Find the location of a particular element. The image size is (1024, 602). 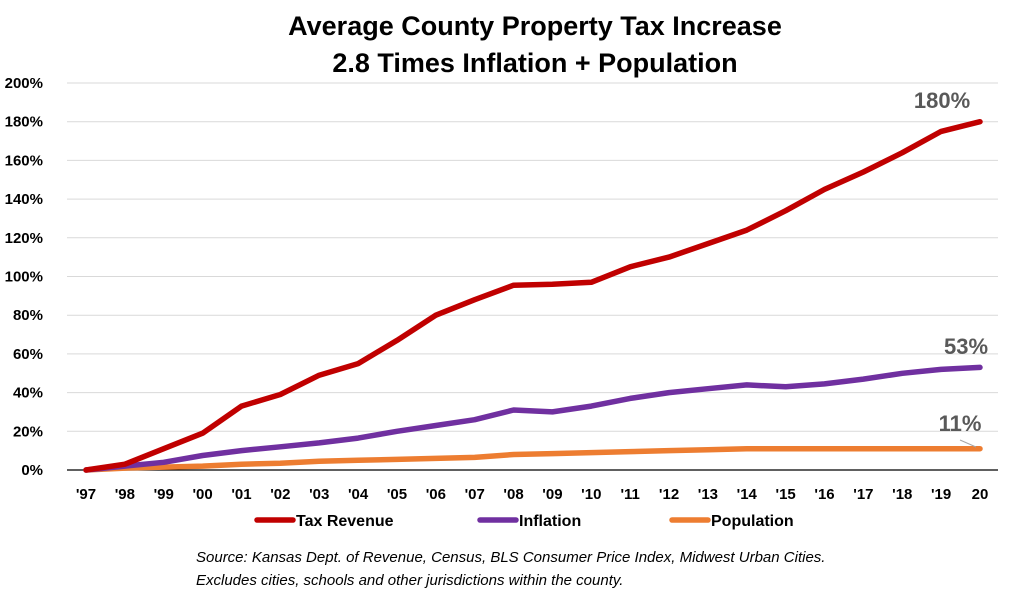

x-tick-label: '00 is located at coordinates (202, 494).